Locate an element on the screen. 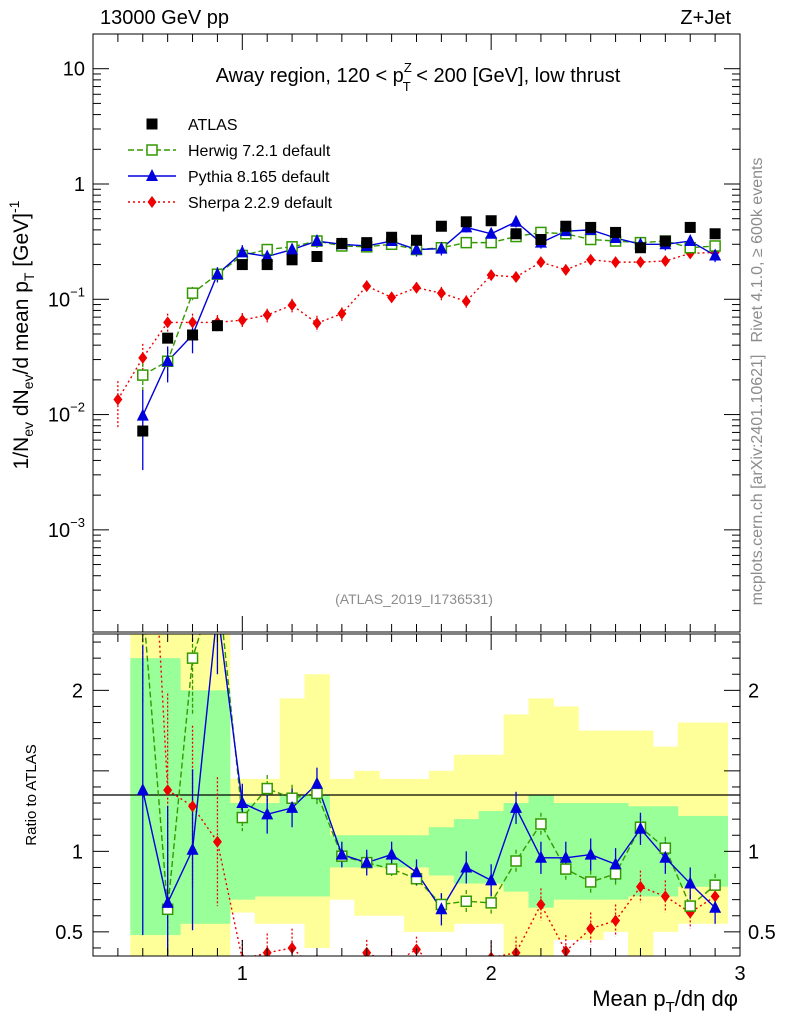 This screenshot has height=1024, width=786. pythia-line is located at coordinates (429, 318).